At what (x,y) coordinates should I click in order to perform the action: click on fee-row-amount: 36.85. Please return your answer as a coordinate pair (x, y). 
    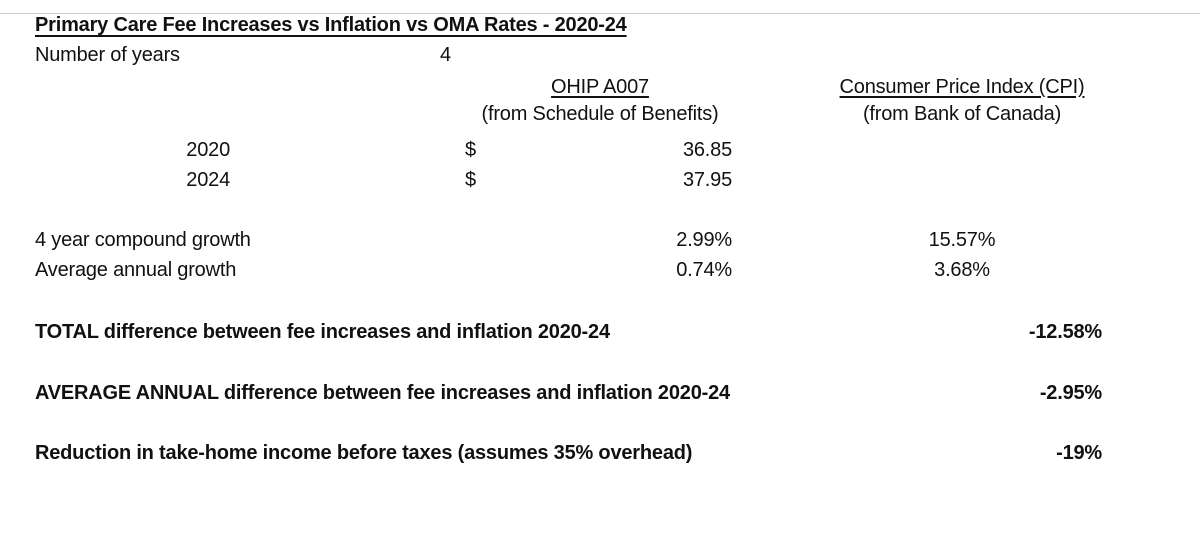
    Looking at the image, I should click on (707, 150).